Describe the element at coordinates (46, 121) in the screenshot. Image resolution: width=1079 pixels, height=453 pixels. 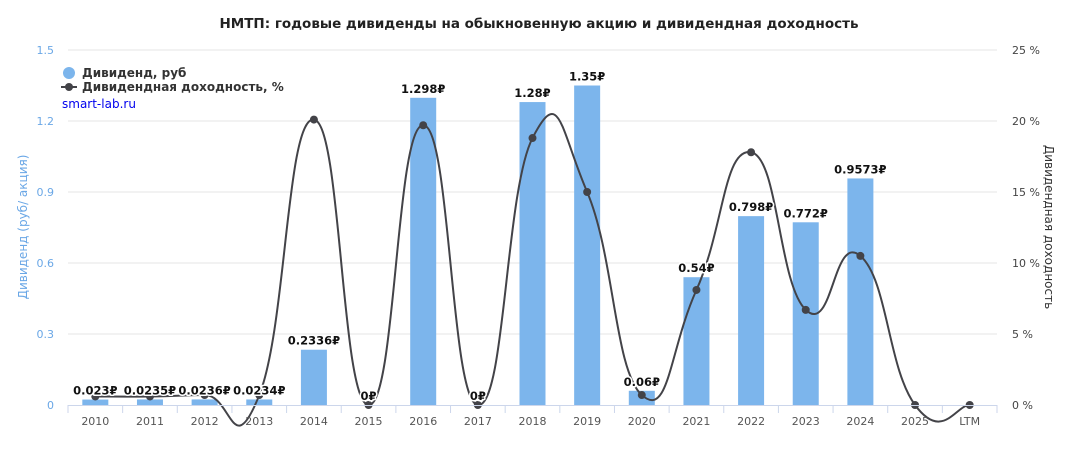
I see `y-left-tick-label: 1.2` at that location.